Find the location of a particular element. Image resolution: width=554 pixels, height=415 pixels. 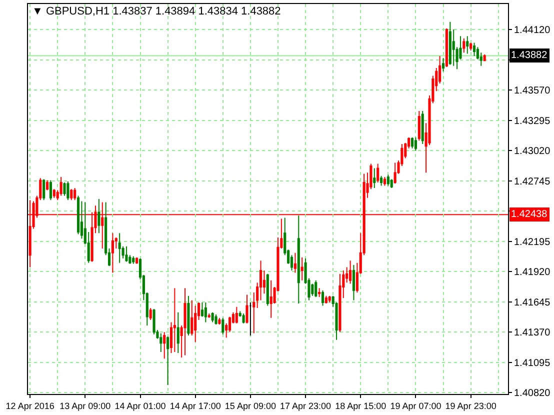

x-tick-label: 17 Apr 23:00 is located at coordinates (306, 405).